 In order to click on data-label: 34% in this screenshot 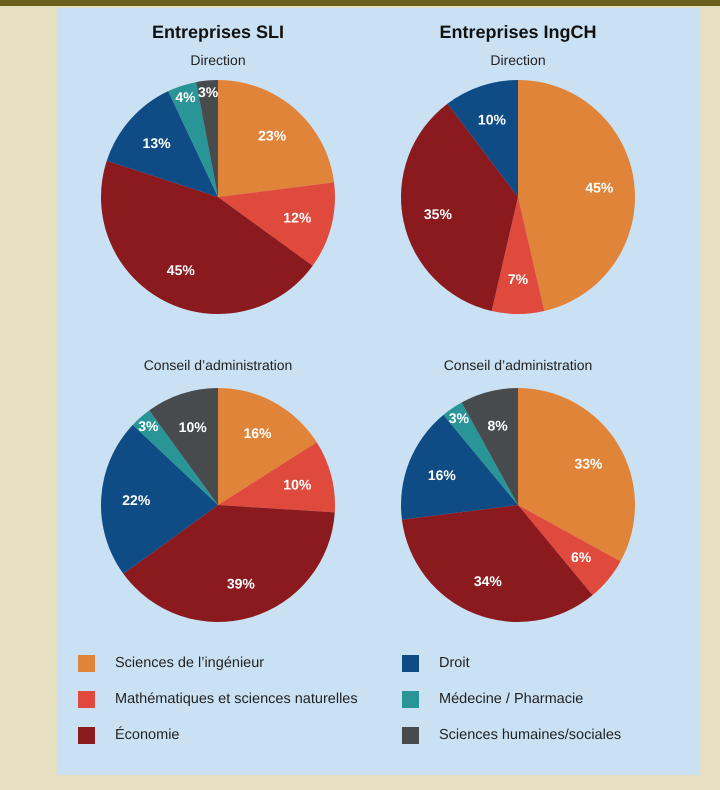, I will do `click(488, 581)`.